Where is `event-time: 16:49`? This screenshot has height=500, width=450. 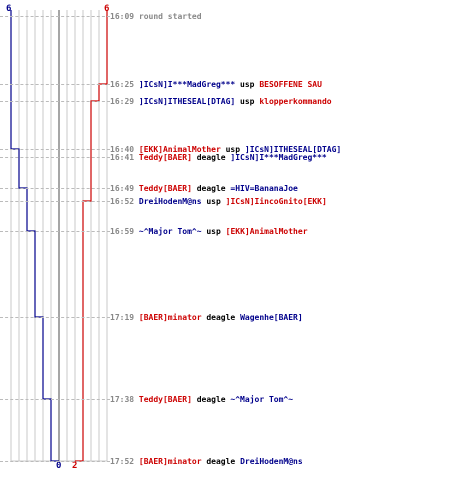
event-time: 16:49 is located at coordinates (124, 188).